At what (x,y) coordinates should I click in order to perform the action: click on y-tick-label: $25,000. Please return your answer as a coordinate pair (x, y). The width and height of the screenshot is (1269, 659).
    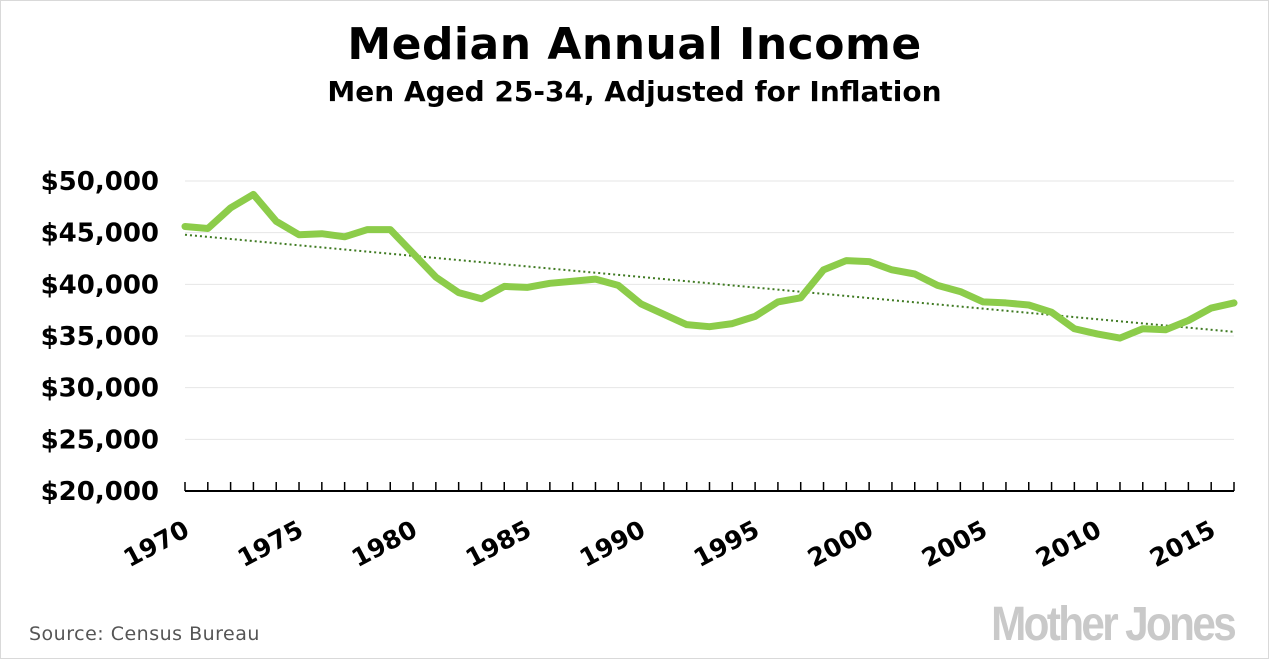
    Looking at the image, I should click on (100, 440).